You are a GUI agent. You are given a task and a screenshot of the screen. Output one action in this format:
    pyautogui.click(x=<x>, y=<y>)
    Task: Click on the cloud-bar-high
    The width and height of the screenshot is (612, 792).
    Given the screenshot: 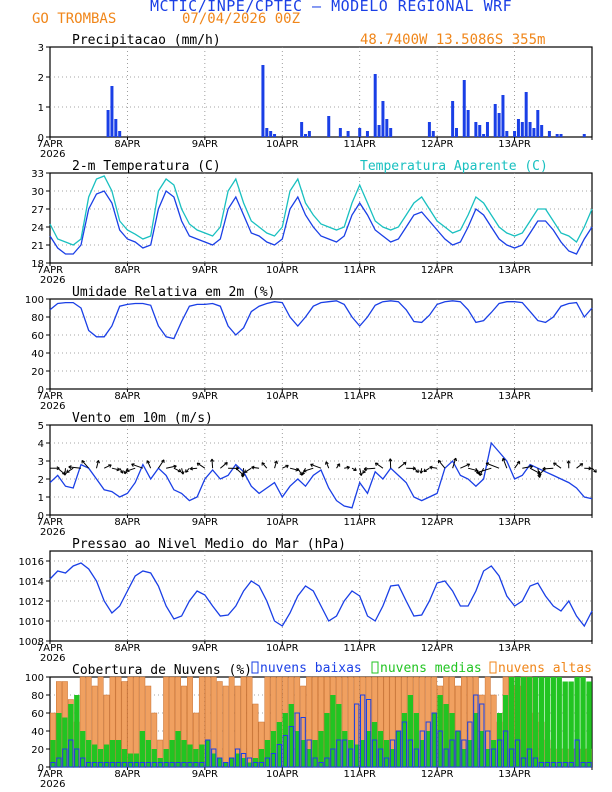 What is the action you would take?
    pyautogui.click(x=249, y=722)
    